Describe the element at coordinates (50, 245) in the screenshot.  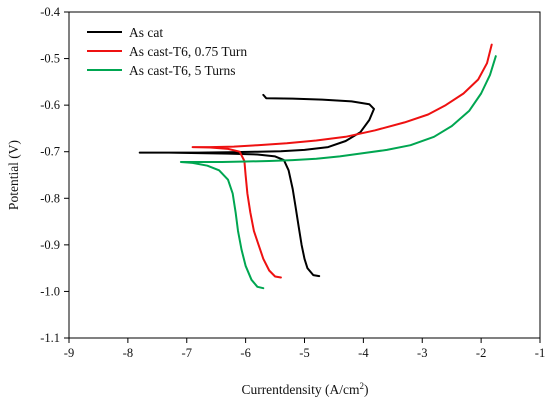
I see `y-tick-label: -0.9` at that location.